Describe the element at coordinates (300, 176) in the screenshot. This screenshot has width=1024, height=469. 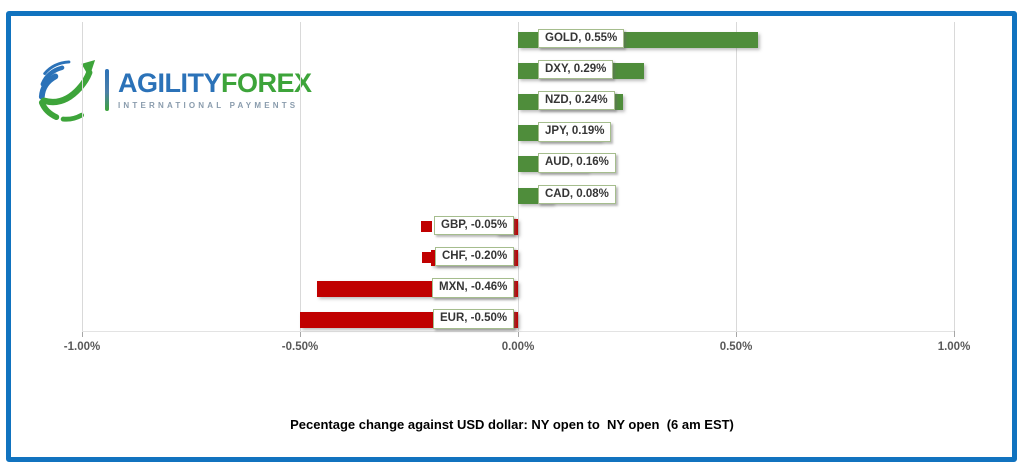
I see `gridline--0.50%` at that location.